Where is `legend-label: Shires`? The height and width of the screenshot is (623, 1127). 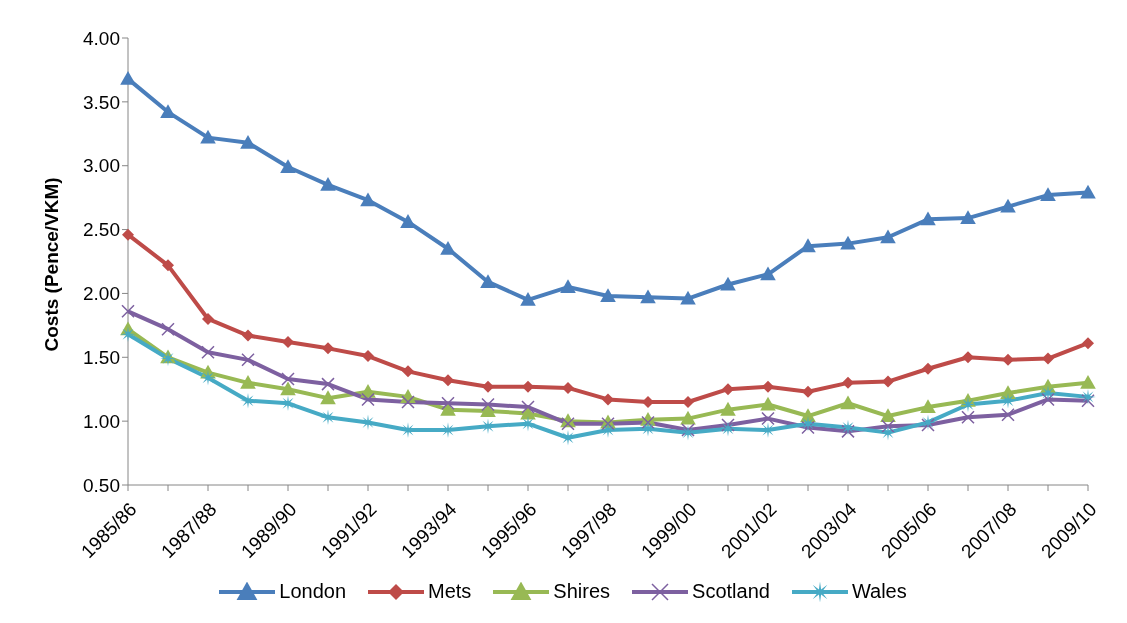
legend-label: Shires is located at coordinates (582, 591).